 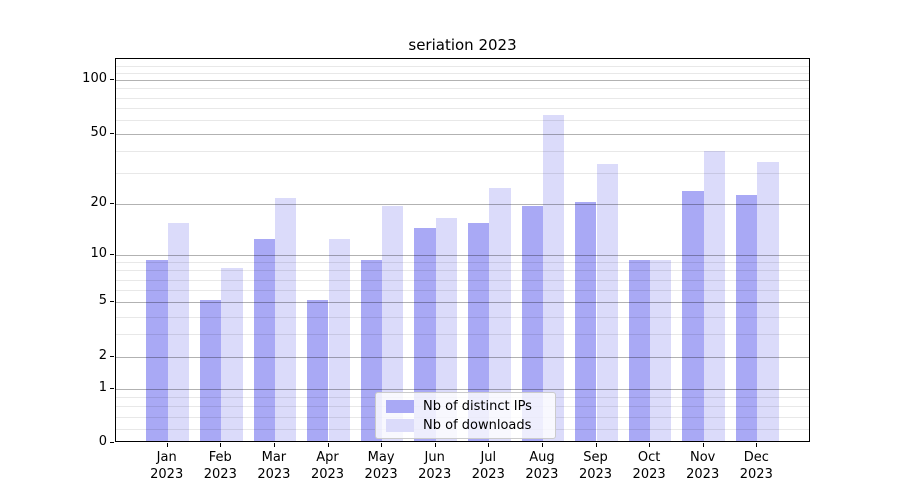 What do you see at coordinates (532, 323) in the screenshot?
I see `bar-distinct-ips-aug` at bounding box center [532, 323].